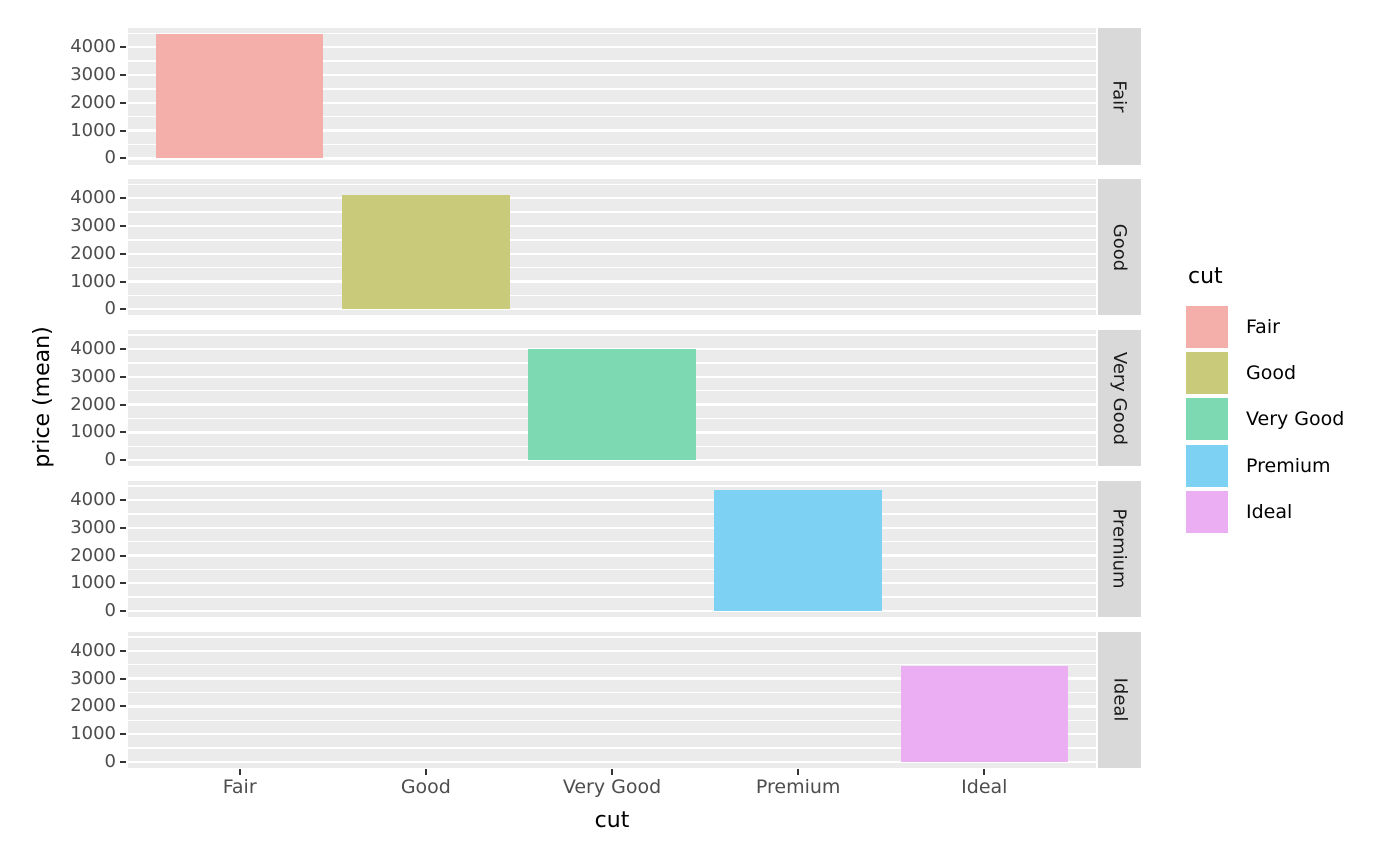 This screenshot has width=1400, height=866. I want to click on x-axis-tick-label-premium: Premium, so click(798, 787).